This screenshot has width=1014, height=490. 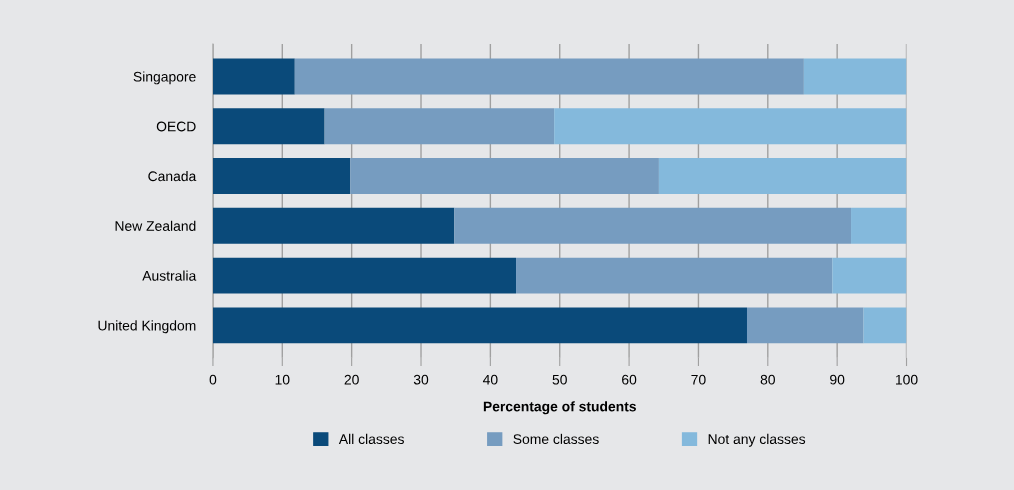 I want to click on x-tick-label: 10, so click(x=282, y=379).